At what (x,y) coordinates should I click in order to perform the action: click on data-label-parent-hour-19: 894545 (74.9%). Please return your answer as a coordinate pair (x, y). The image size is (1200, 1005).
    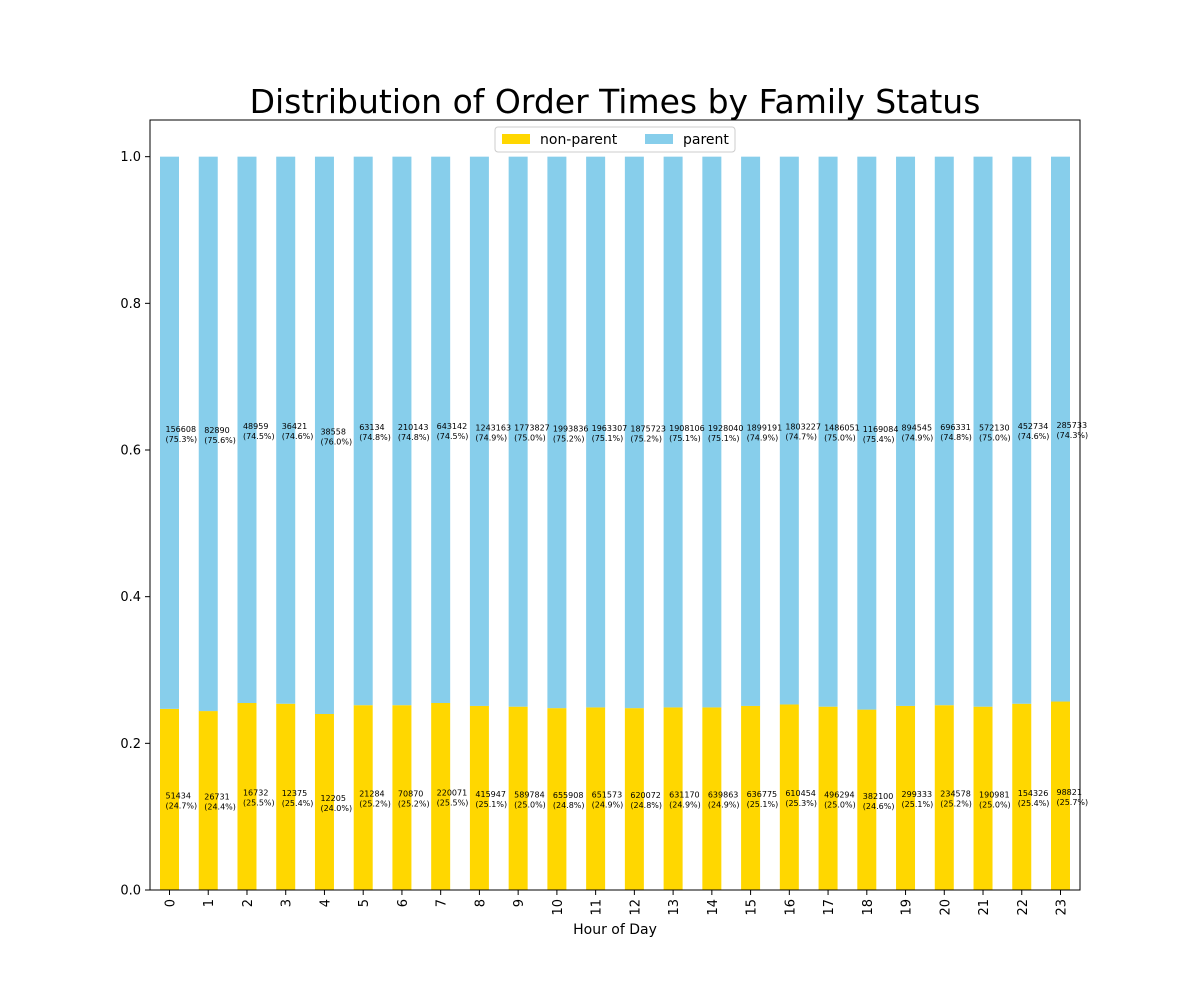
    Looking at the image, I should click on (918, 432).